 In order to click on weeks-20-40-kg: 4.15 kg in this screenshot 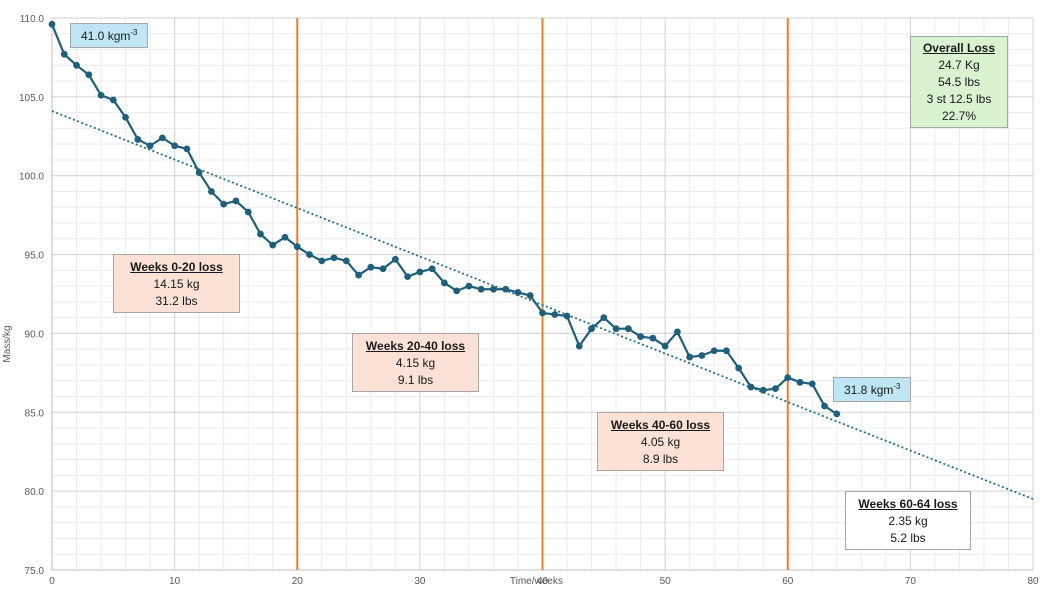, I will do `click(415, 363)`.